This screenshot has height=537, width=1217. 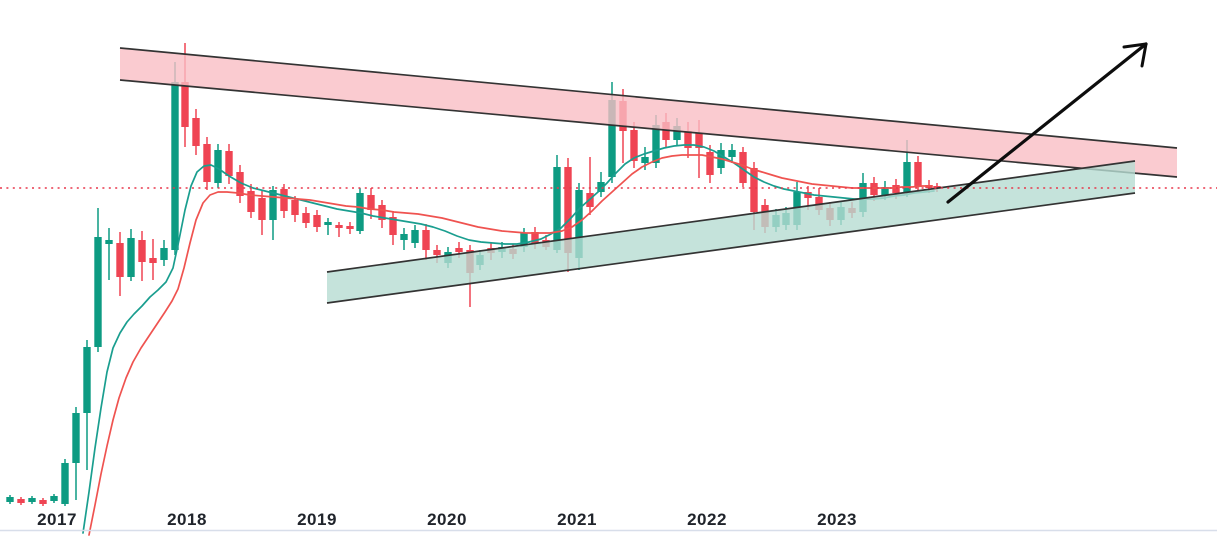 I want to click on breakout-arrow, so click(x=1047, y=123).